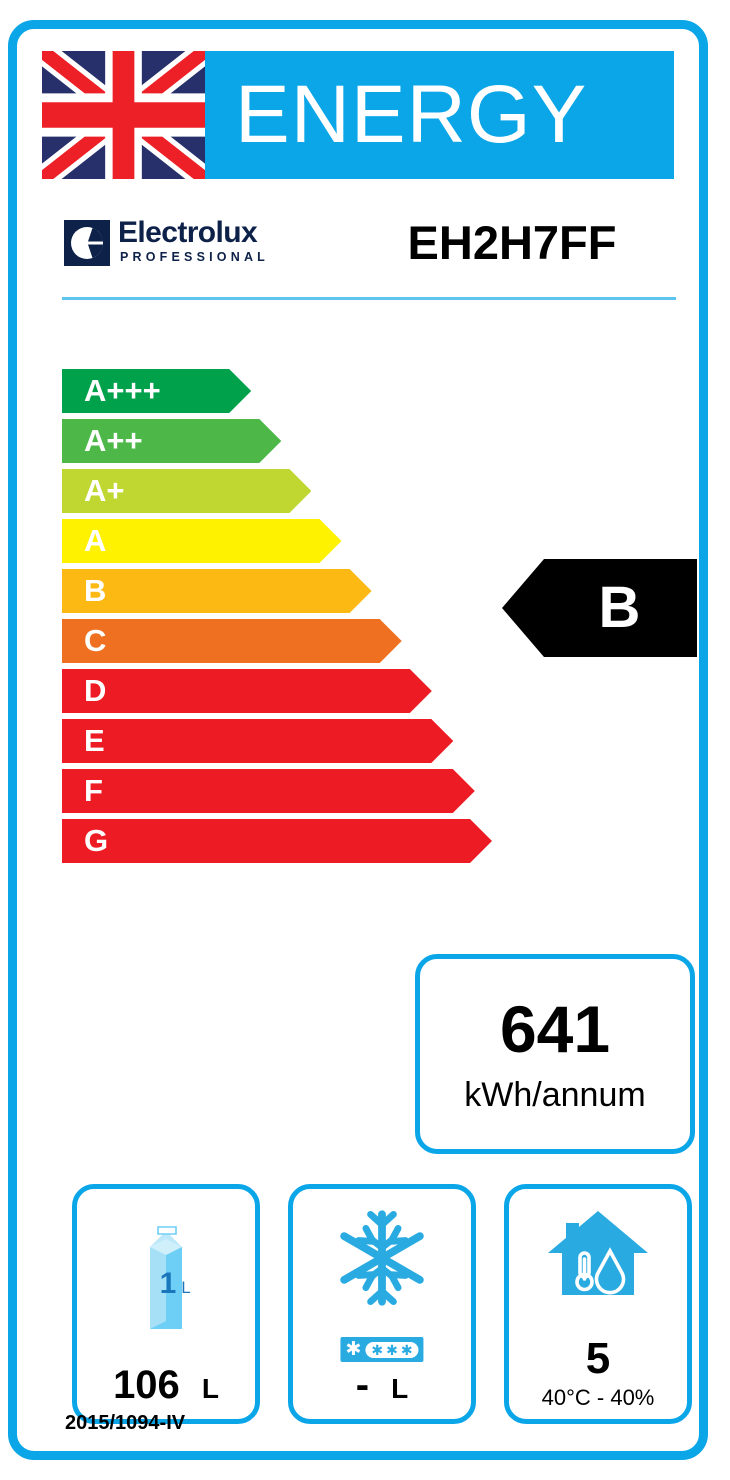 This screenshot has height=1480, width=730. I want to click on brand-wordmark: Electrolux, so click(188, 232).